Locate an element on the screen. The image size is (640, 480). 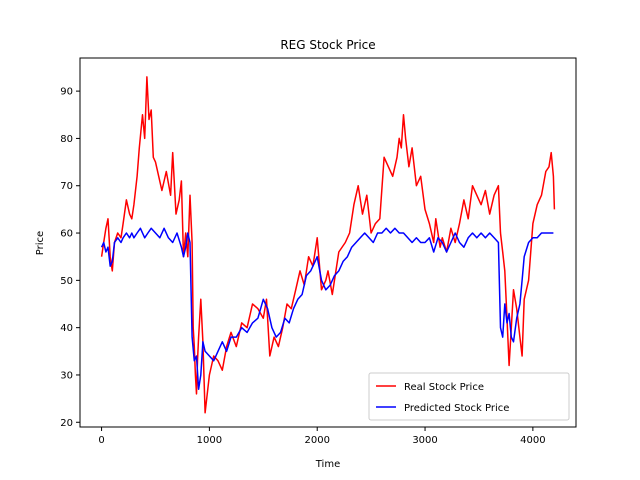
x-tick-label: 0 is located at coordinates (101, 440).